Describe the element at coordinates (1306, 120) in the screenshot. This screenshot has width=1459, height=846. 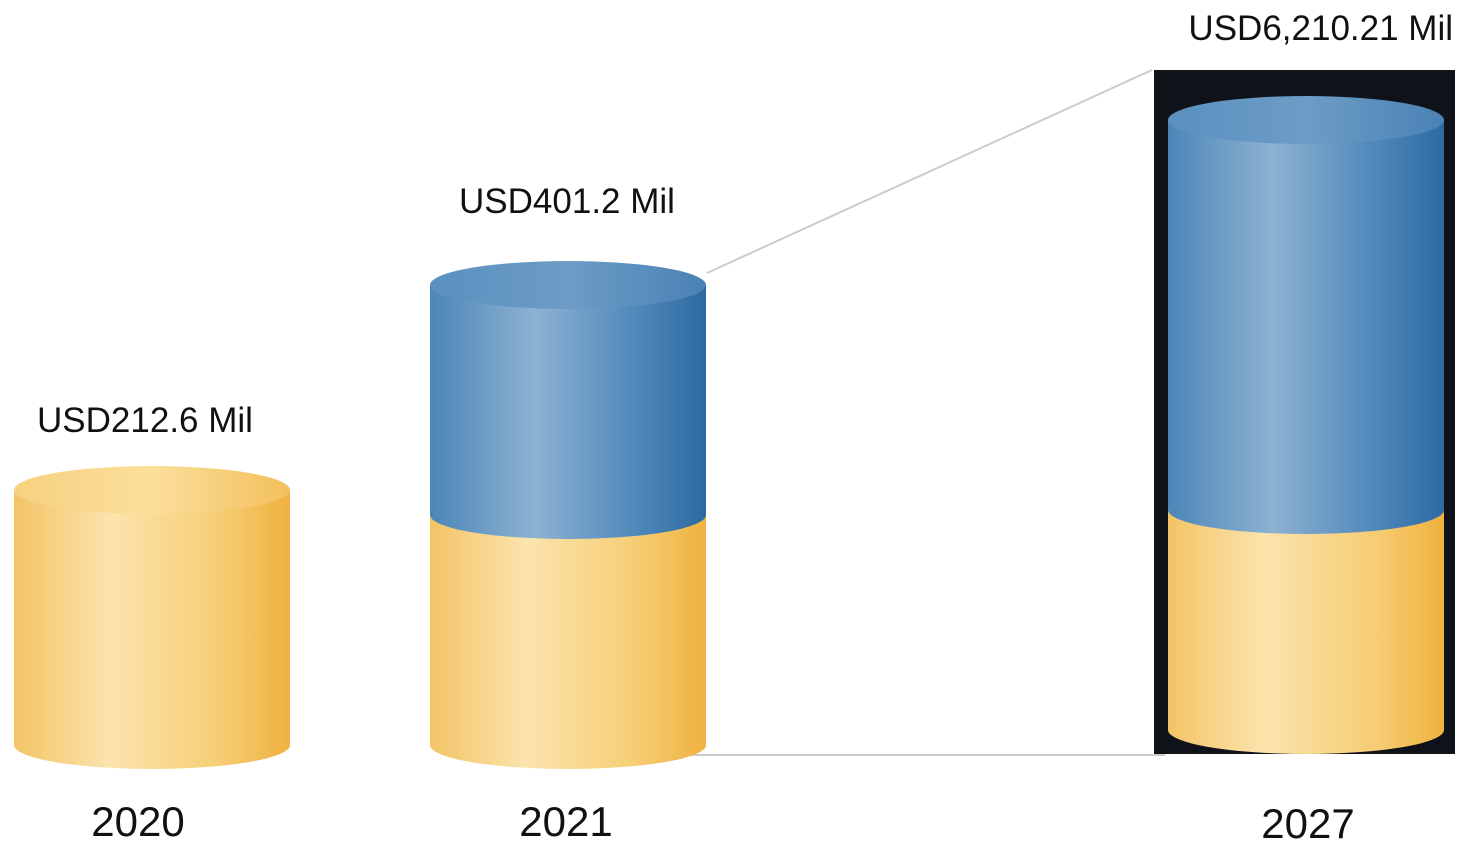
I see `growth-segment-2027-top` at that location.